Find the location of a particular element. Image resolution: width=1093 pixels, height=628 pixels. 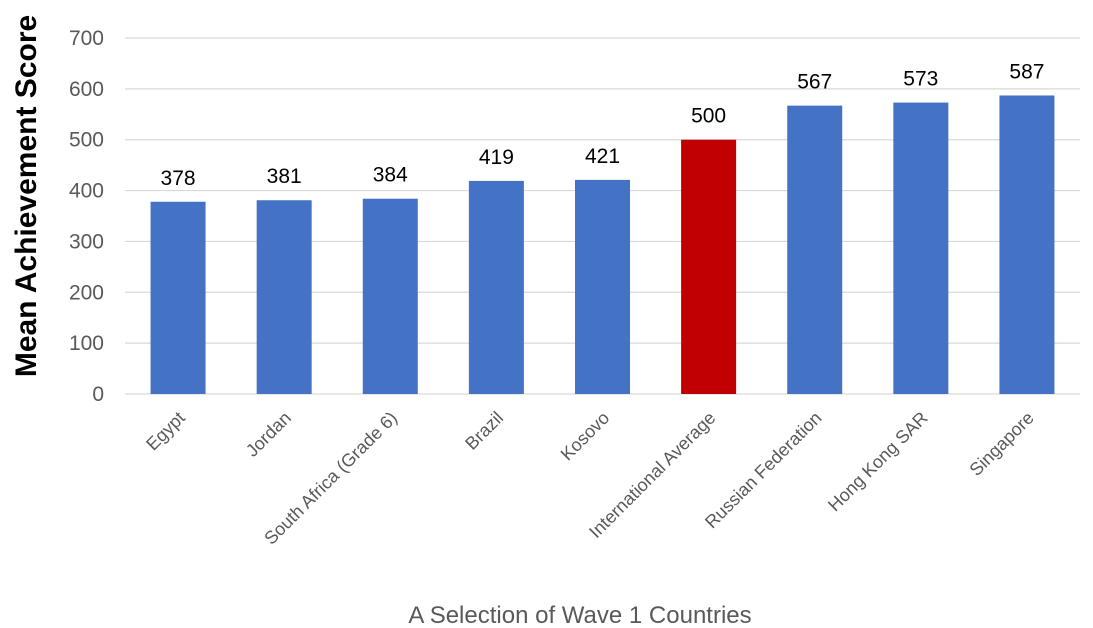

data-label: 419 is located at coordinates (496, 157).